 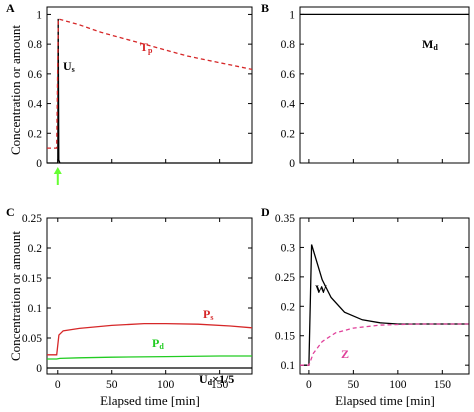 What do you see at coordinates (150, 400) in the screenshot?
I see `x-axis-label-left: Elapsed time [min]` at bounding box center [150, 400].